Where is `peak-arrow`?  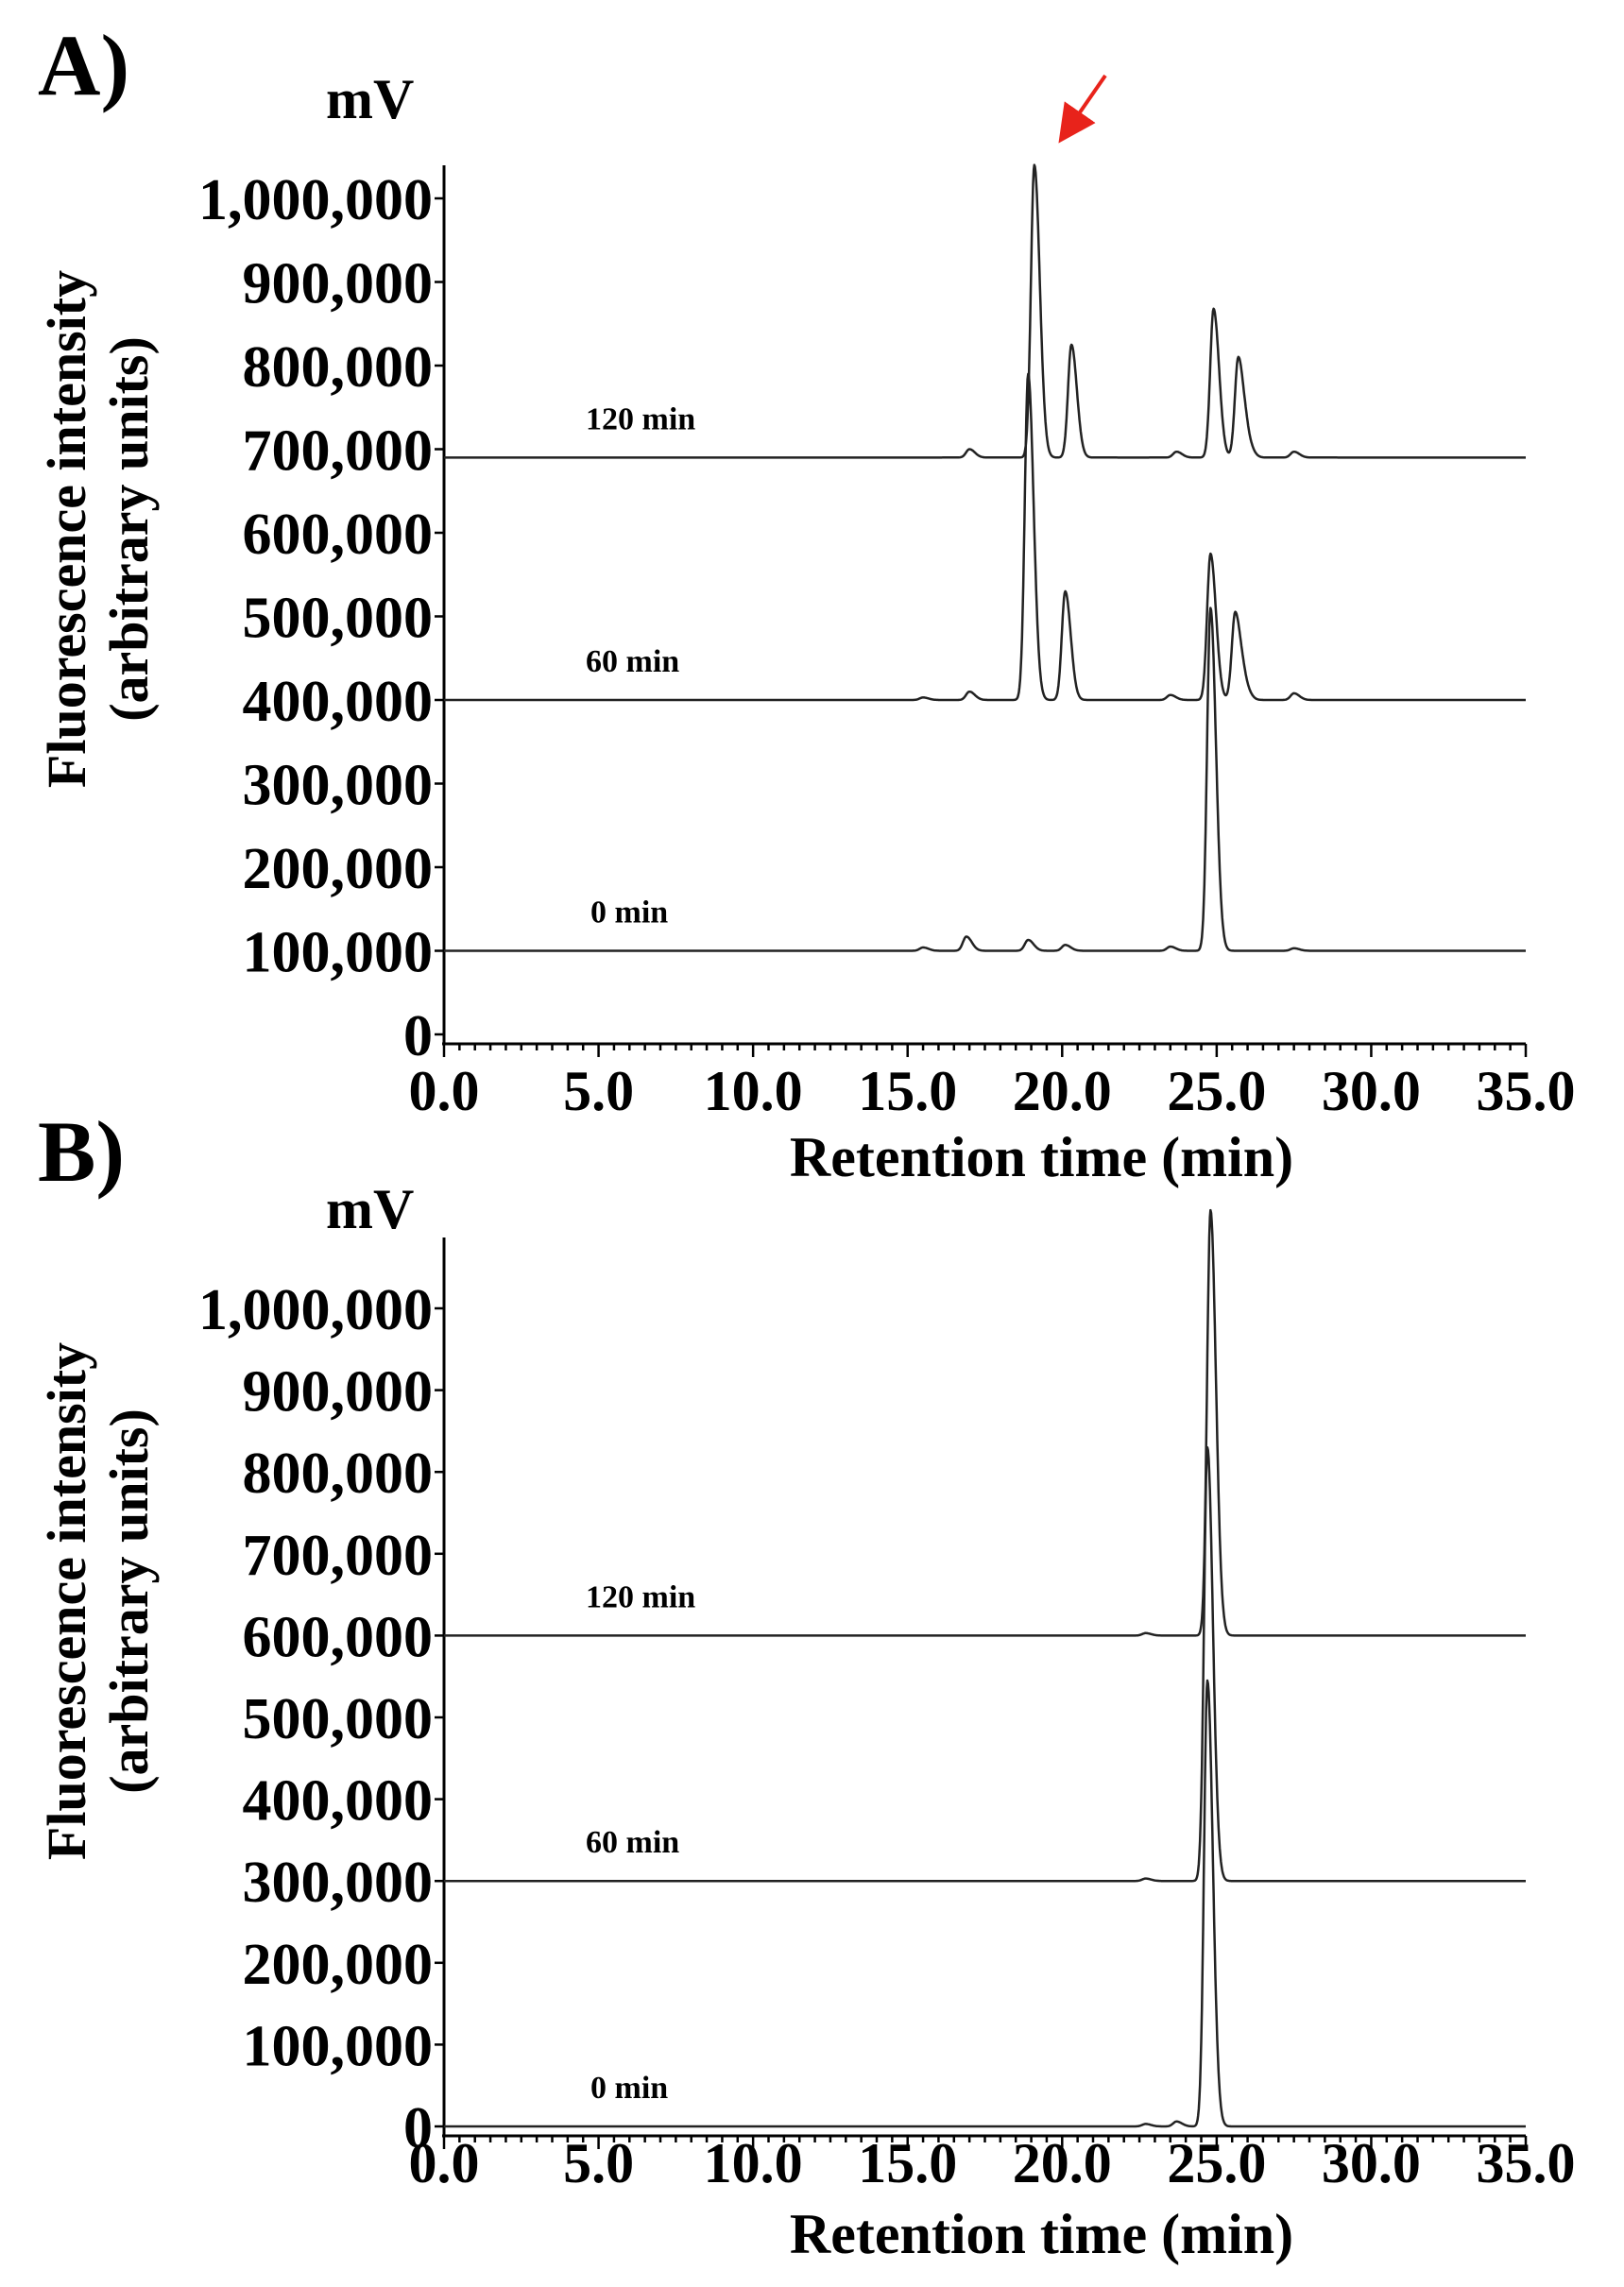
peak-arrow is located at coordinates (1082, 109).